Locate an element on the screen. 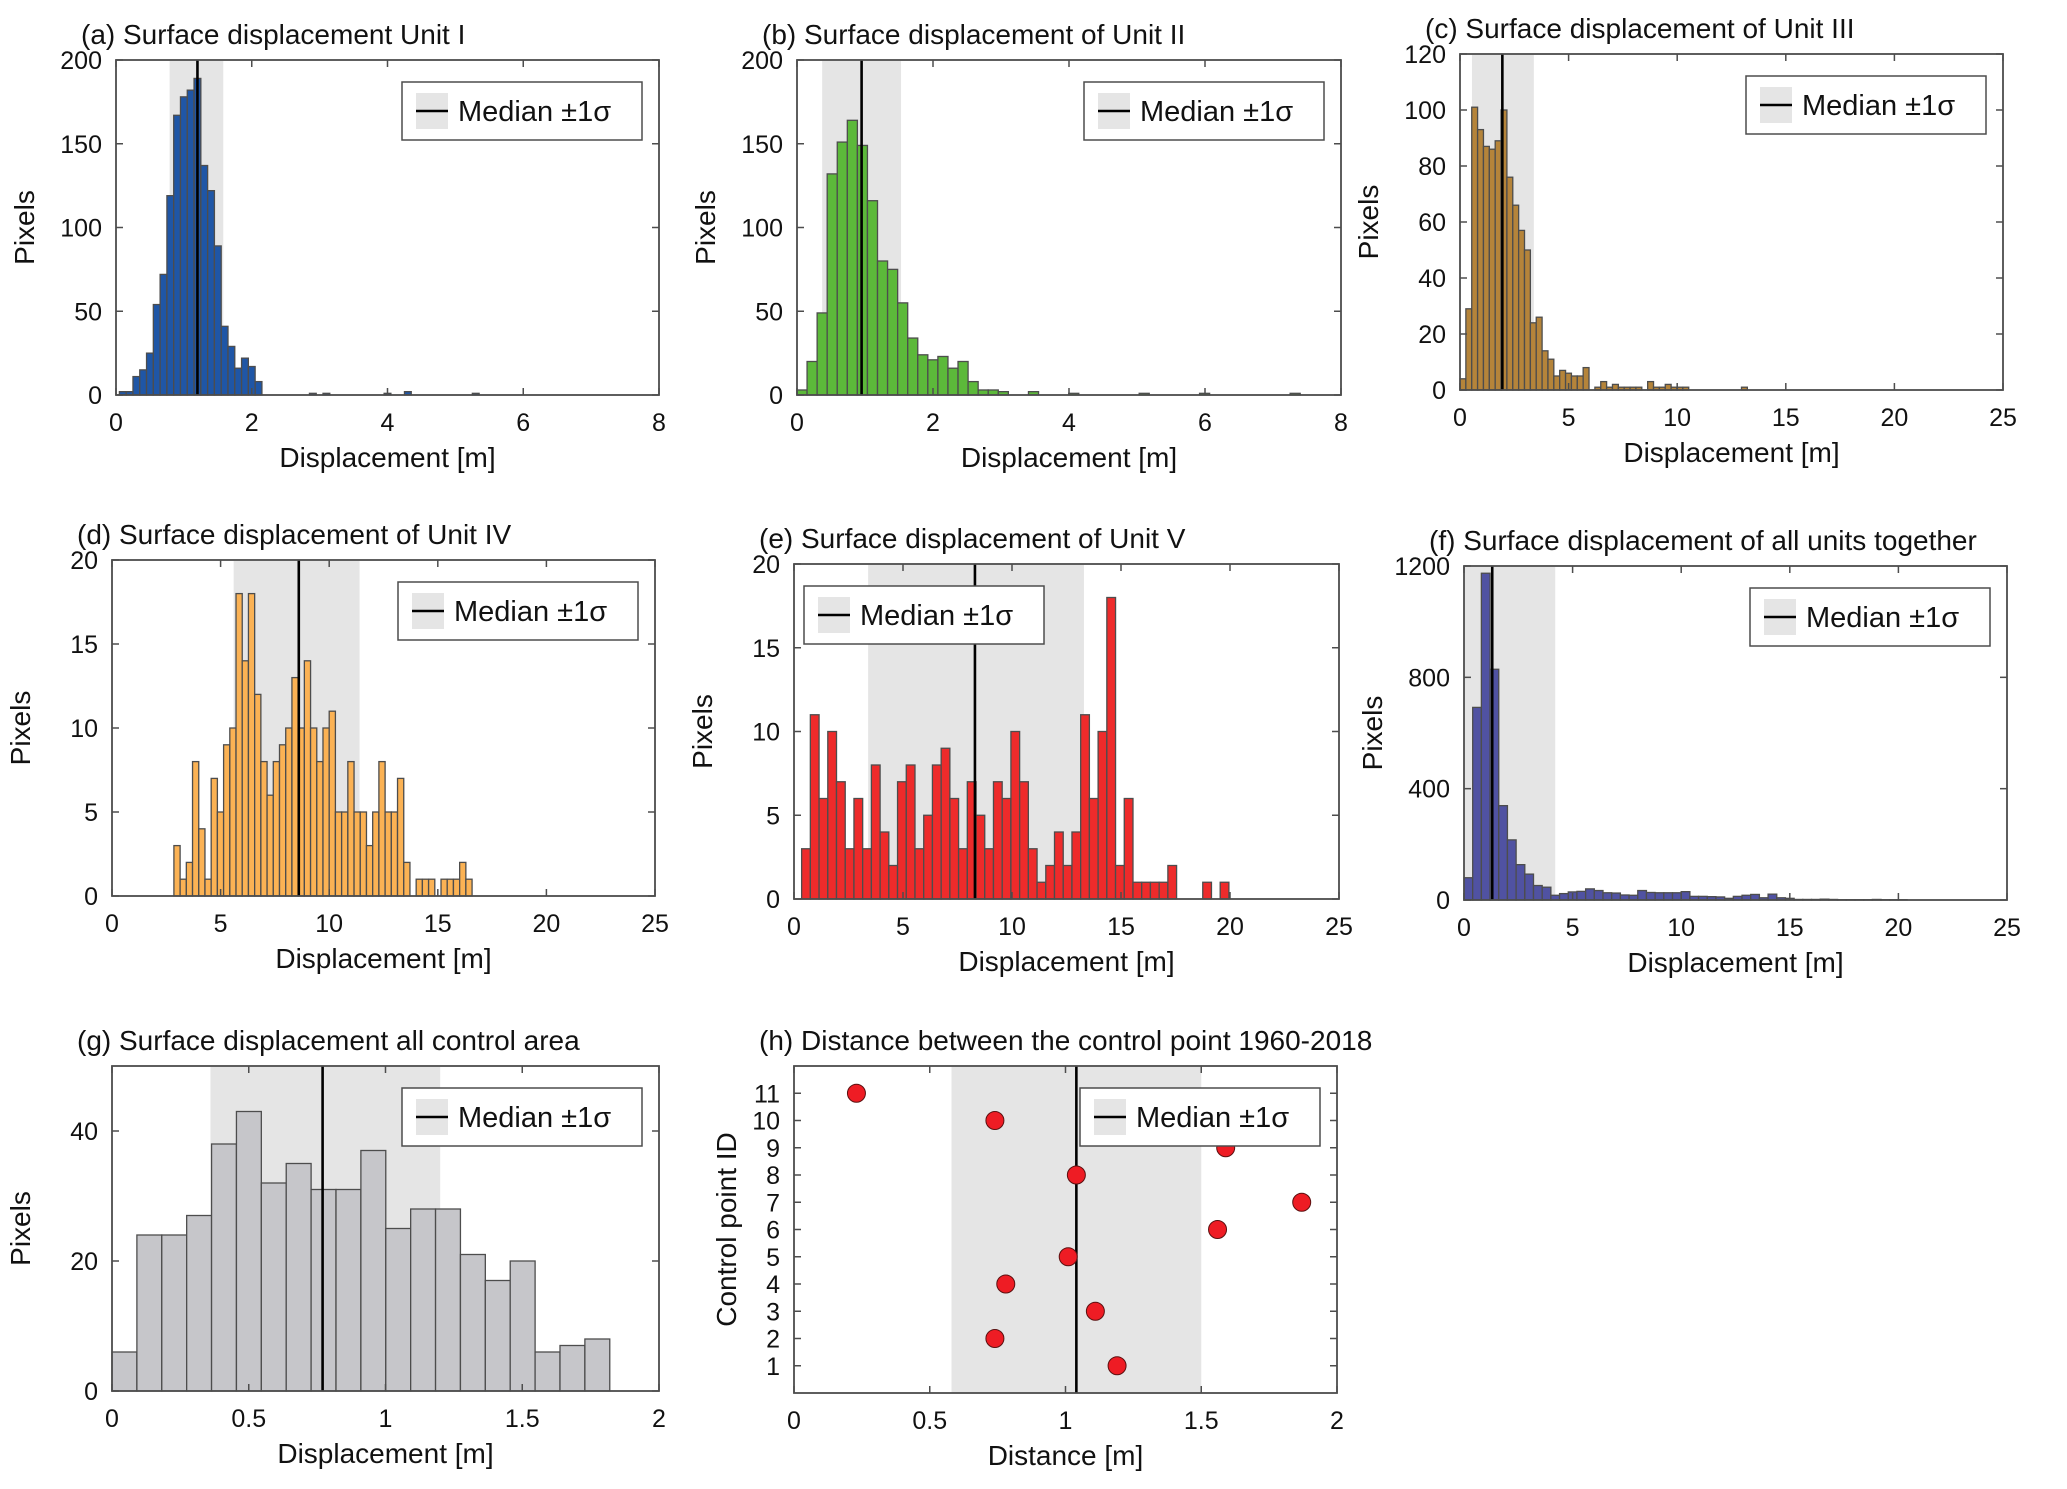 The height and width of the screenshot is (1489, 2067). y-axis-label: Control point ID is located at coordinates (726, 1229).